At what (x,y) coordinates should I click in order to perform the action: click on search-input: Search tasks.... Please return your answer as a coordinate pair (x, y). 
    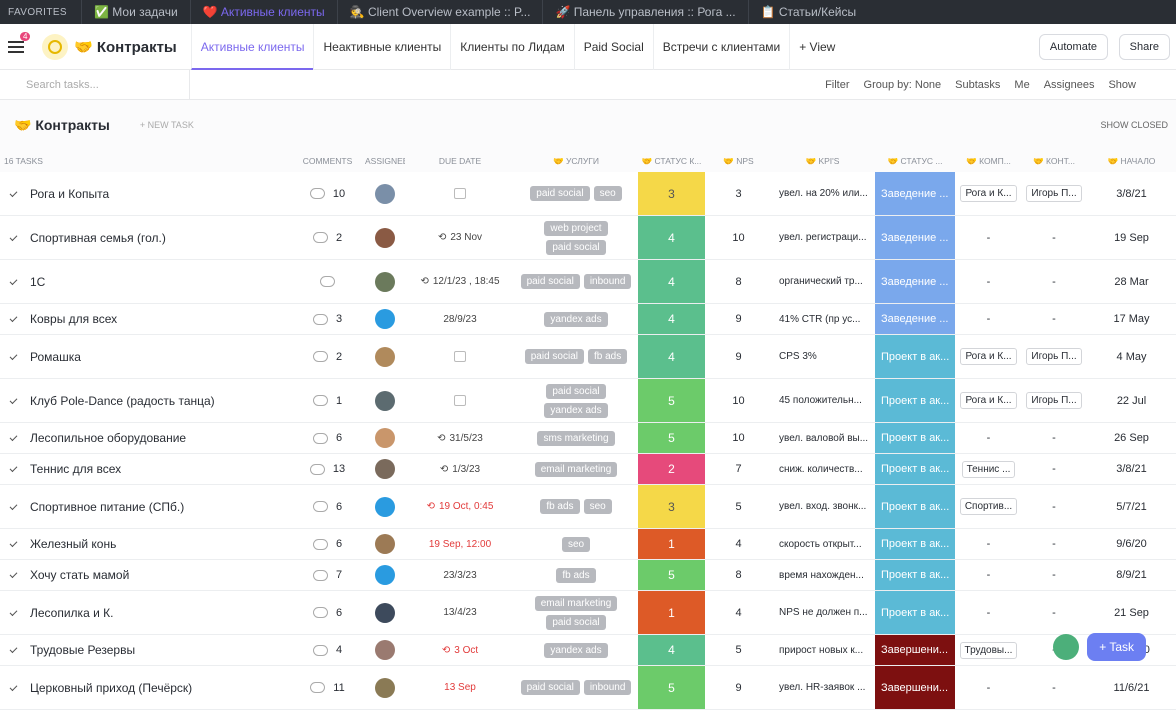
    Looking at the image, I should click on (95, 84).